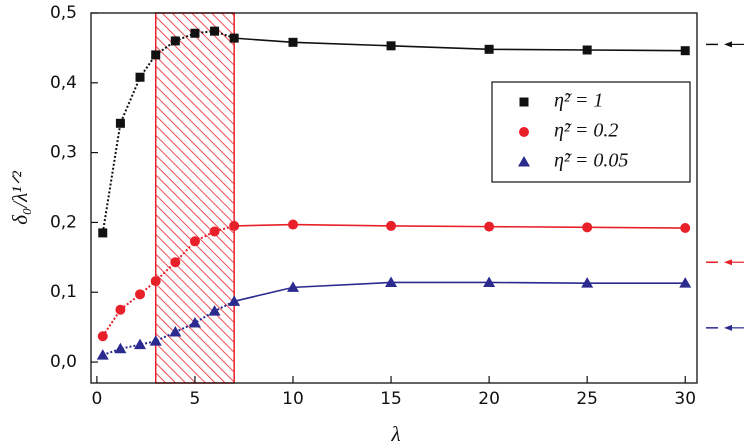  Describe the element at coordinates (63, 83) in the screenshot. I see `y-tick-label: 0,4` at that location.